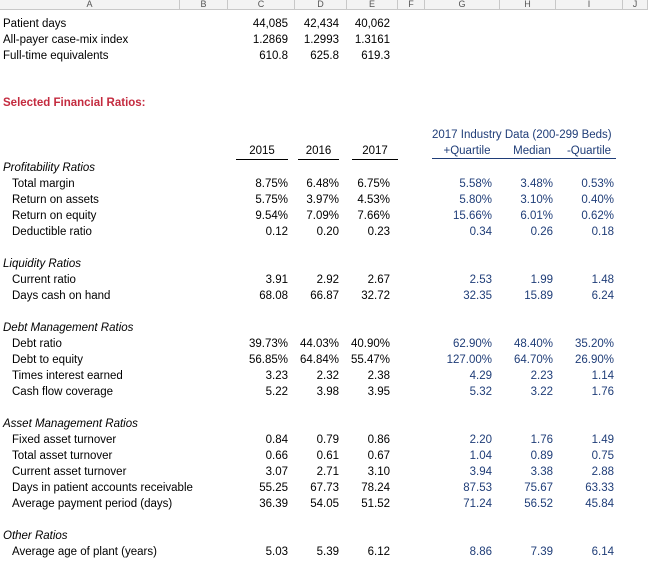  What do you see at coordinates (327, 280) in the screenshot?
I see `ratio-value: 2.92` at bounding box center [327, 280].